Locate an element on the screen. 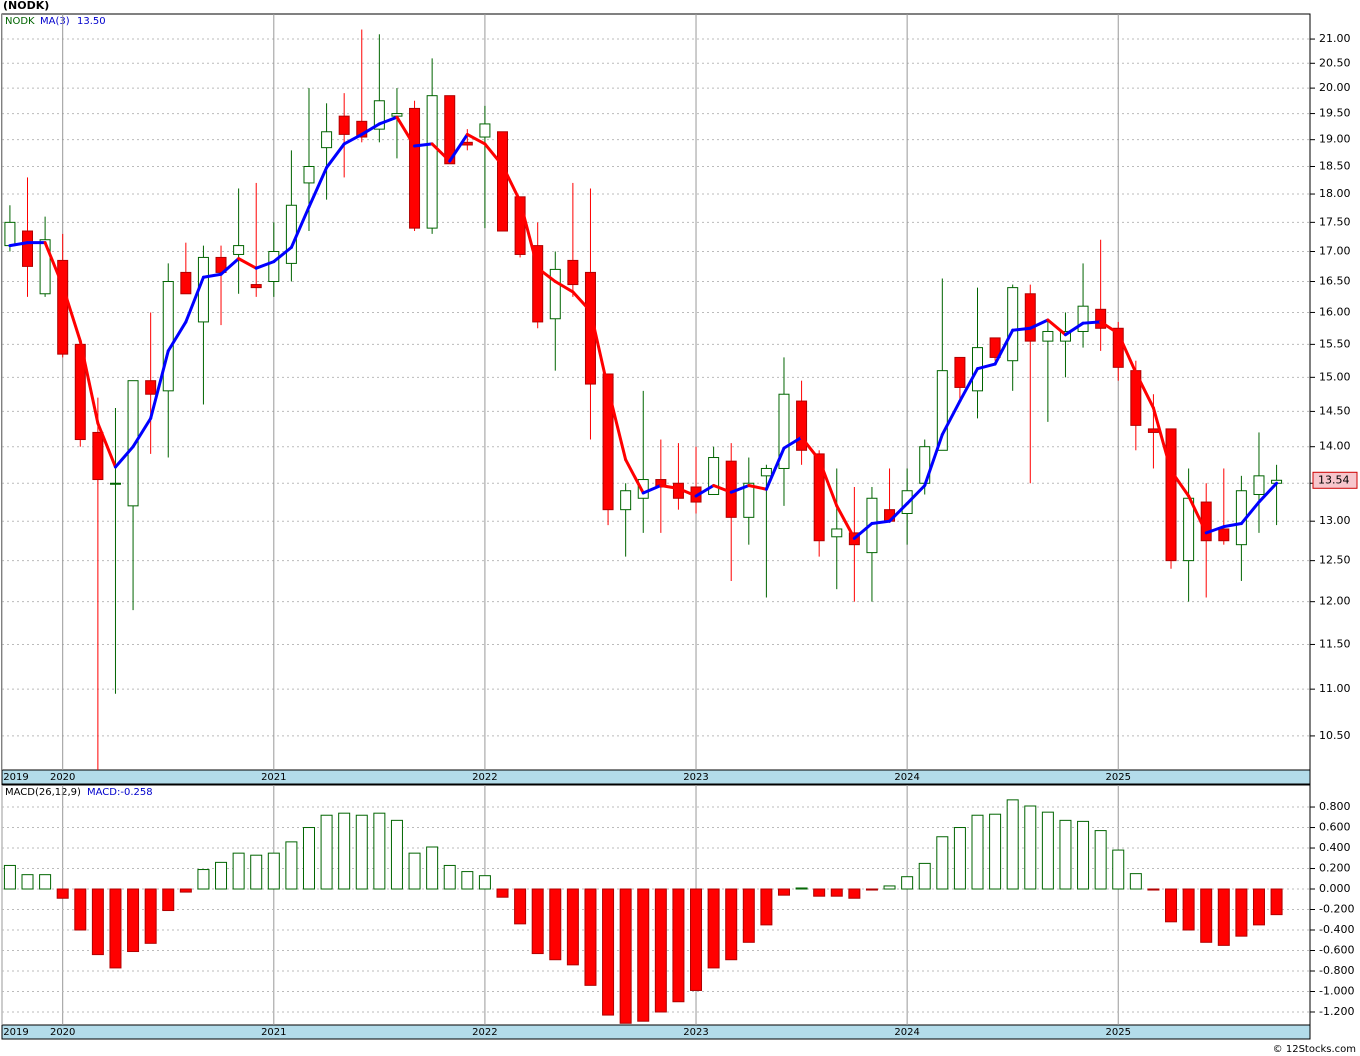 The width and height of the screenshot is (1360, 1056). y-tick-label: 0.200 is located at coordinates (1335, 868).